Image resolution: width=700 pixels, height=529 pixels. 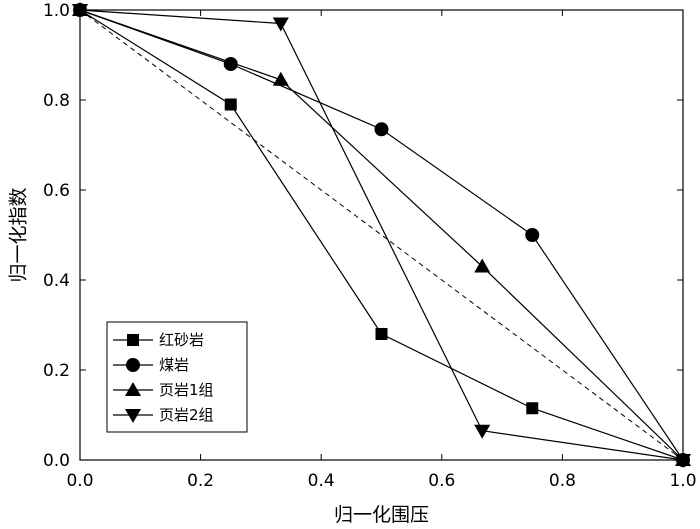 What do you see at coordinates (19, 234) in the screenshot?
I see `y-axis-title: 归一化指数` at bounding box center [19, 234].